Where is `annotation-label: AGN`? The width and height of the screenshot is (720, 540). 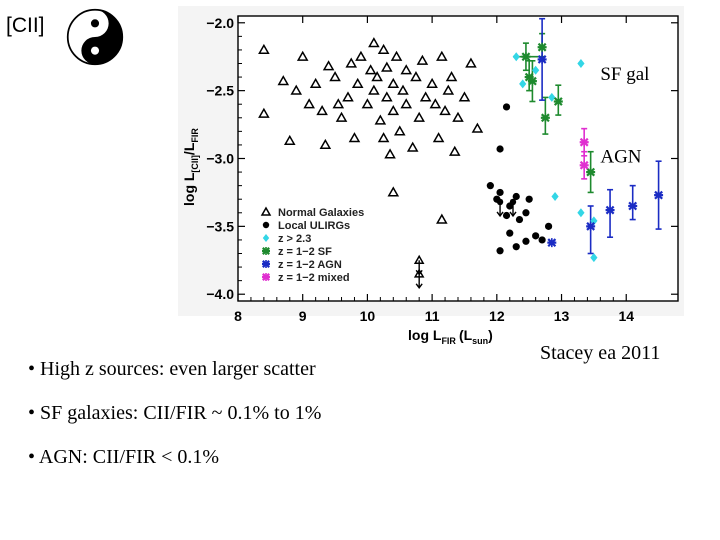 annotation-label: AGN is located at coordinates (620, 157).